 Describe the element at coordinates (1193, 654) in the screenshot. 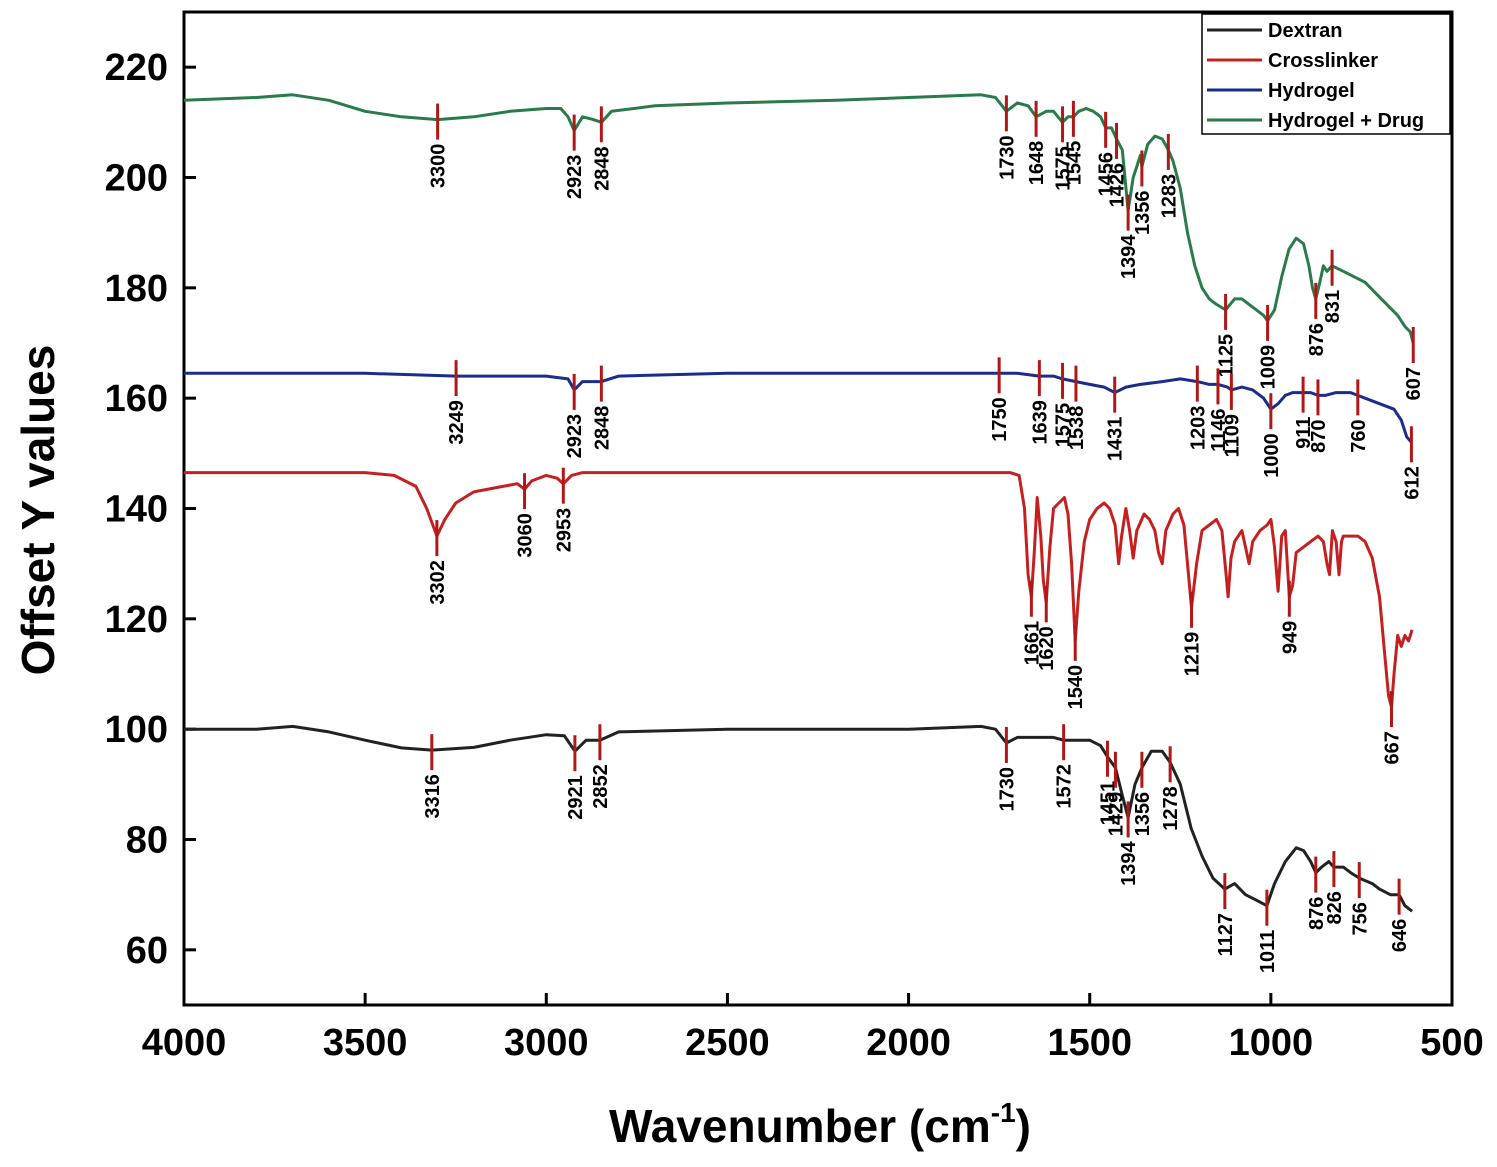

I see `peak-label: 1219` at that location.